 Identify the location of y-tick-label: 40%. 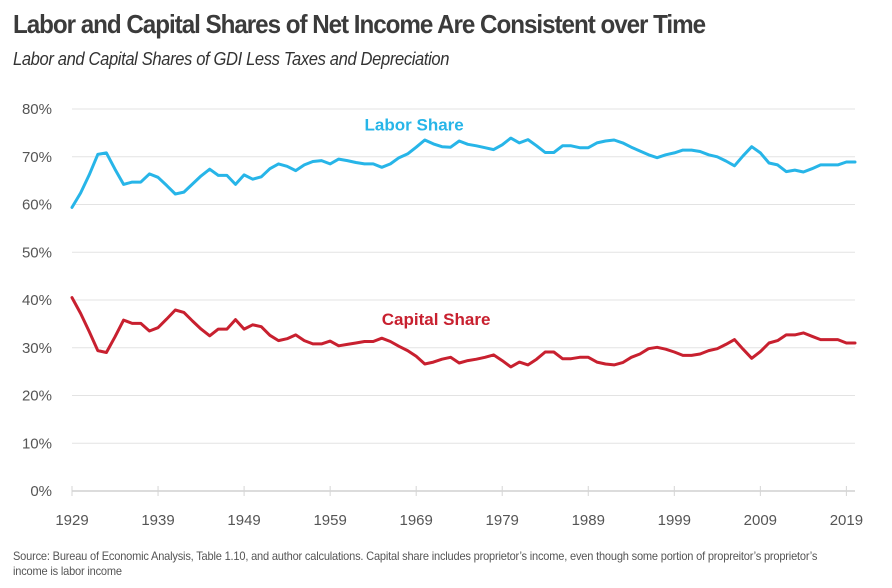
(37, 300).